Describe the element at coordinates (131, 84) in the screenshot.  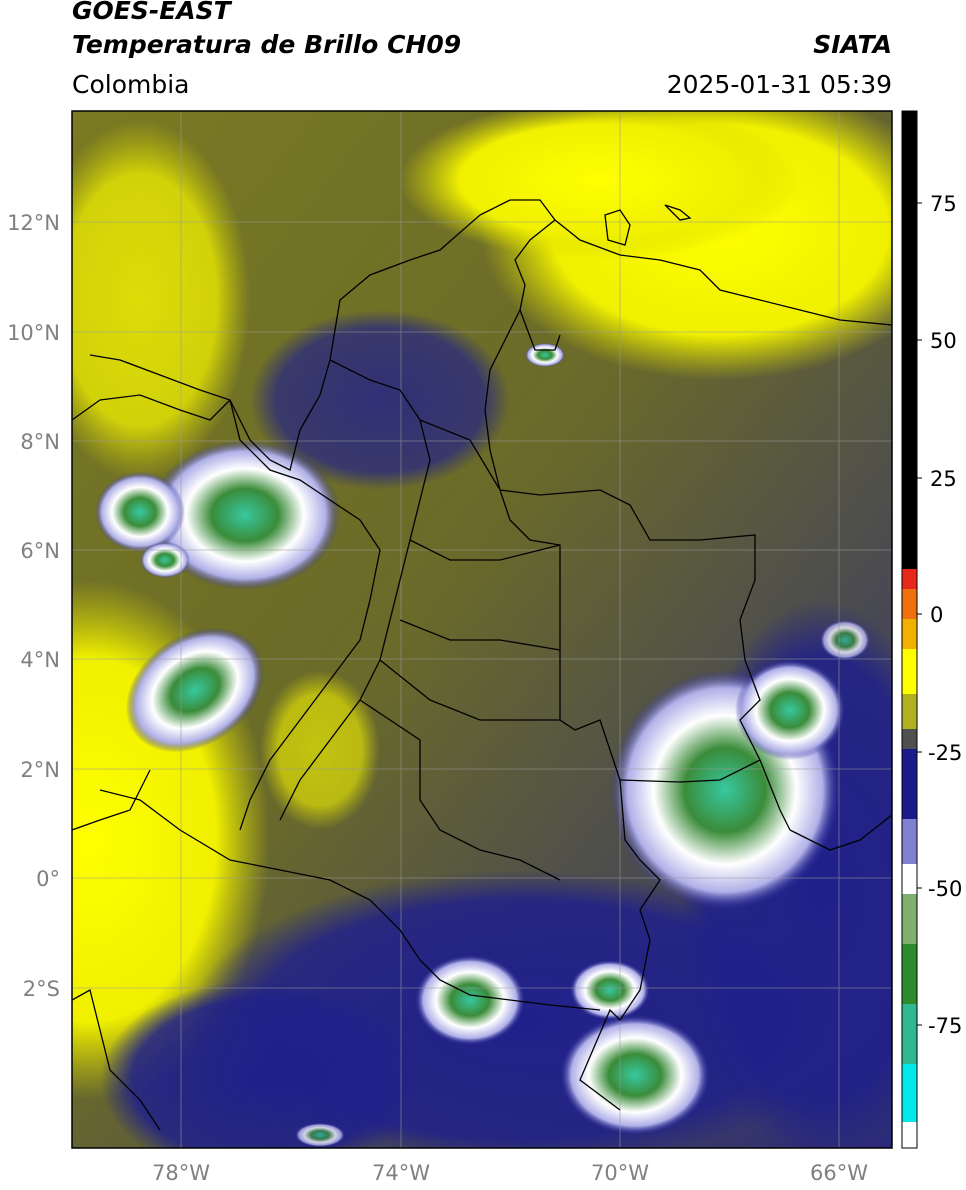
I see `region-label: Colombia` at that location.